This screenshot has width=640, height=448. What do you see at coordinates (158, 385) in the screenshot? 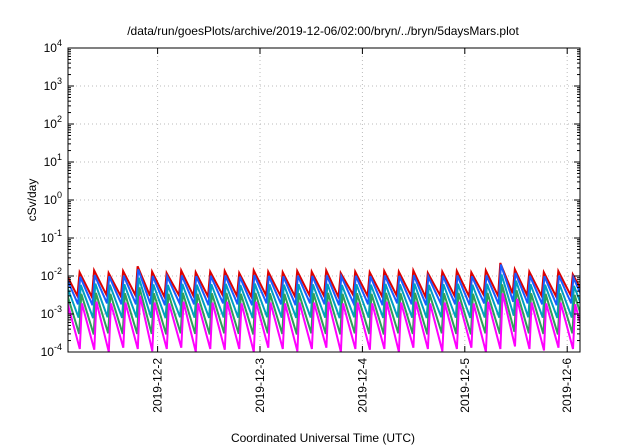
I see `x-tick-label: 2019-12-2` at bounding box center [158, 385].